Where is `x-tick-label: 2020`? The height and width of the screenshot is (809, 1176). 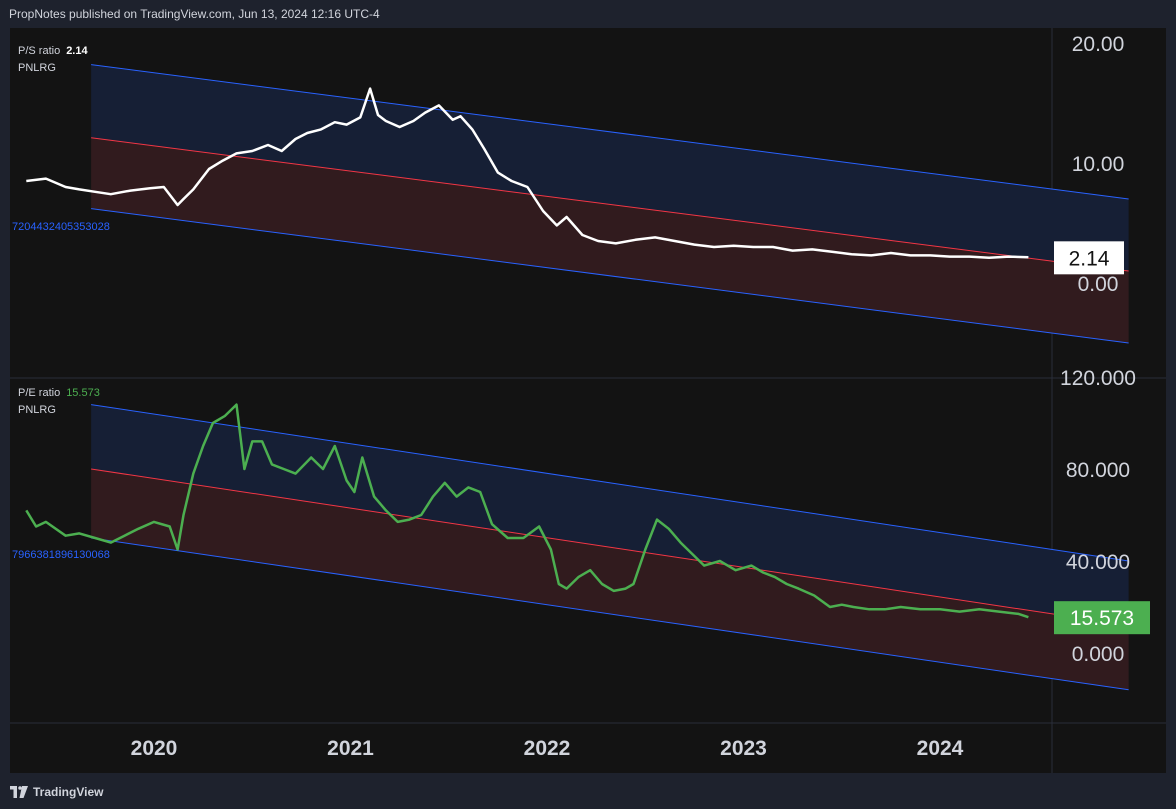 x-tick-label: 2020 is located at coordinates (154, 748).